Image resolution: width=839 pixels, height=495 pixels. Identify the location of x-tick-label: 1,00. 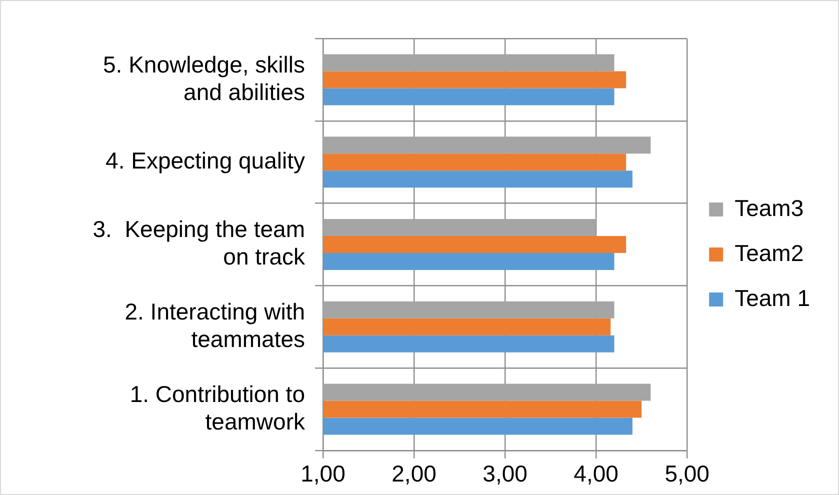
(323, 473).